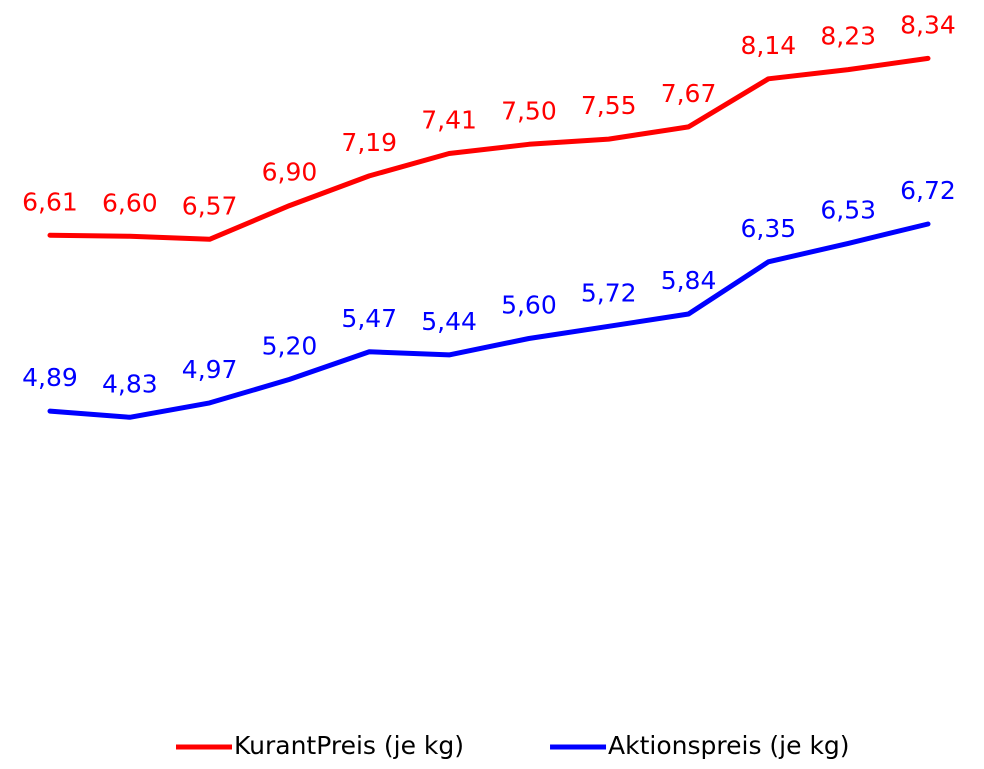 The width and height of the screenshot is (984, 769). Describe the element at coordinates (769, 228) in the screenshot. I see `data-label: 6,35` at that location.